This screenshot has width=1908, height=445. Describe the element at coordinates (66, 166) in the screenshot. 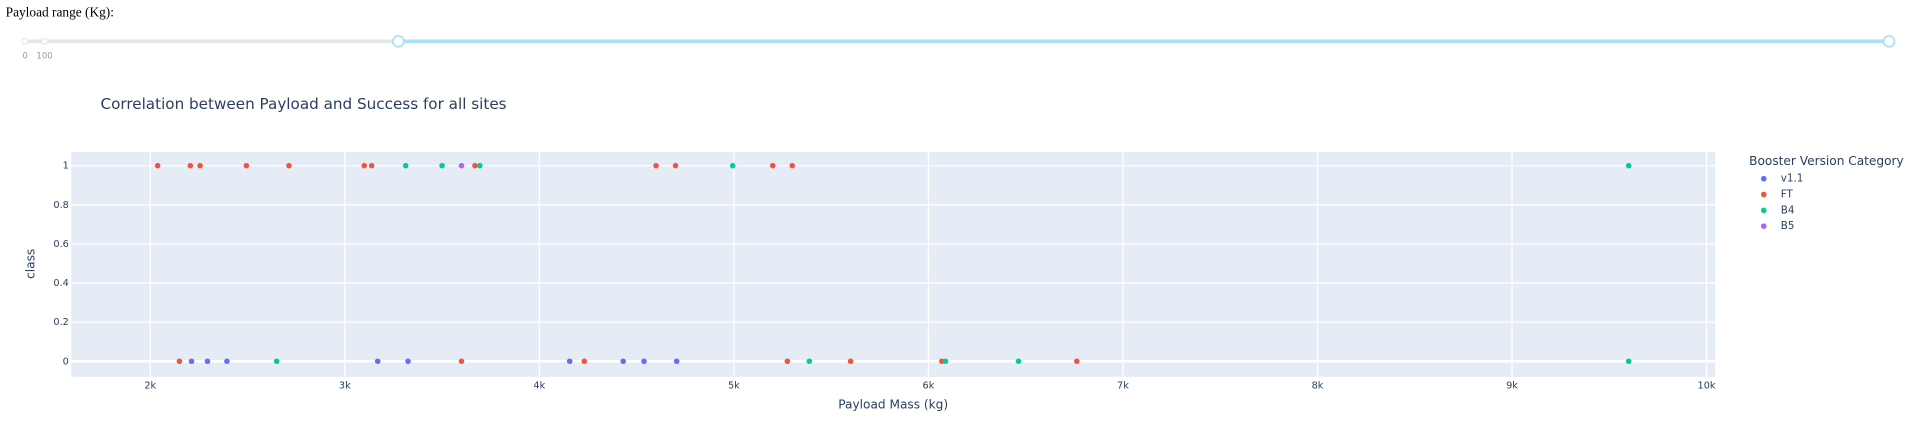

I see `y-tick-label: 1` at that location.